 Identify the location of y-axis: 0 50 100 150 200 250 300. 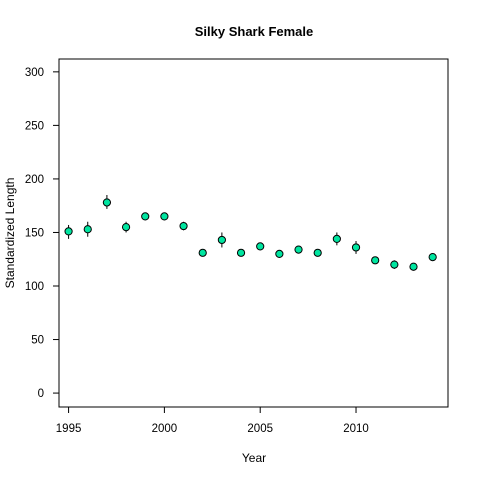
(42, 233).